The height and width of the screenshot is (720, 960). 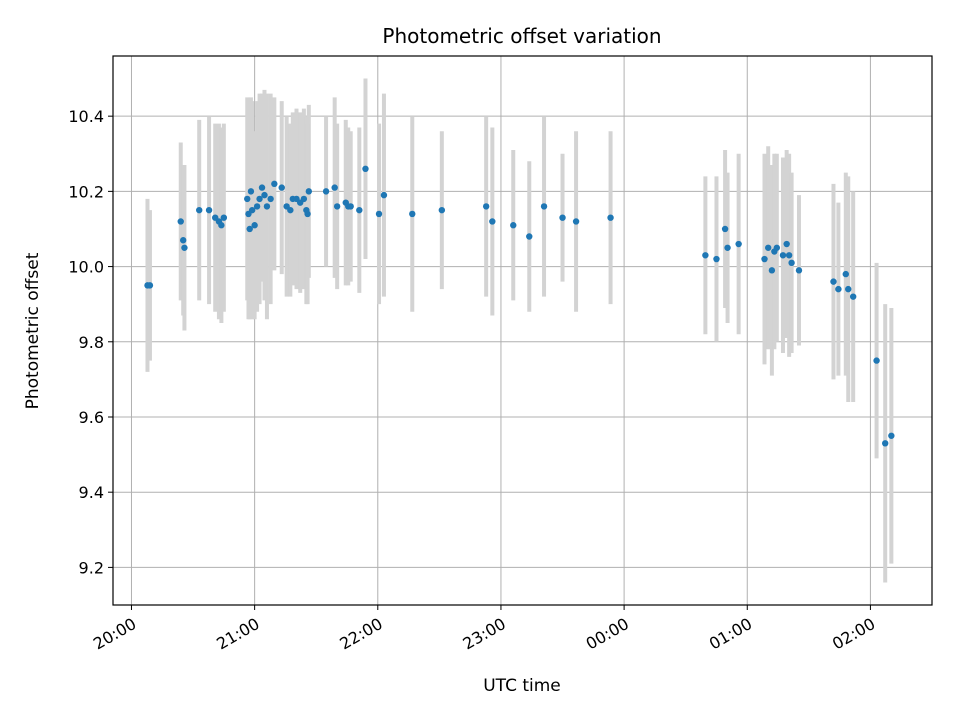 I want to click on y-tick-label: 10.2, so click(x=86, y=191).